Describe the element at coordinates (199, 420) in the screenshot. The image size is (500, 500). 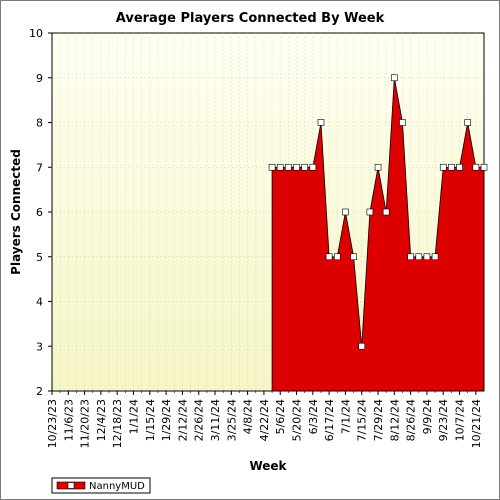
I see `x-tick-label: 2/26/24` at that location.